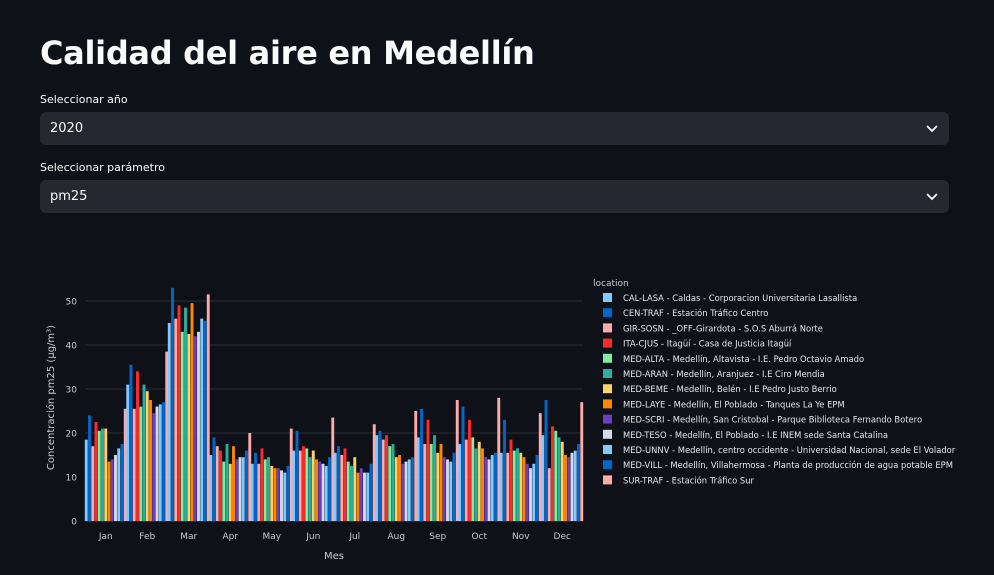  Describe the element at coordinates (312, 537) in the screenshot. I see `x-tick-label: Jun` at that location.